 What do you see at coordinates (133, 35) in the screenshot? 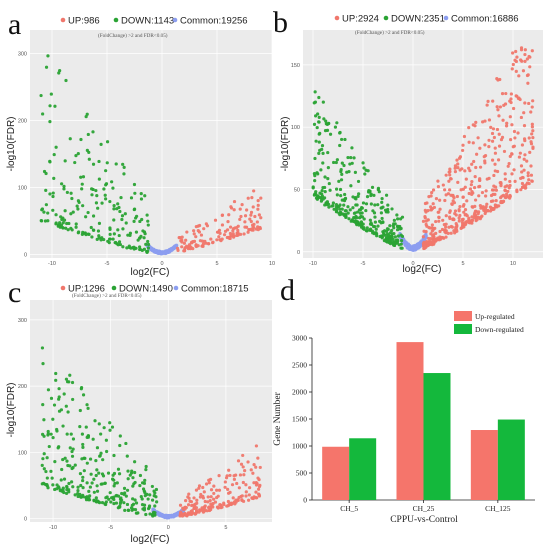
I see `criterion-note: (FoldChange) >2 and FDR<0.05)` at bounding box center [133, 35].